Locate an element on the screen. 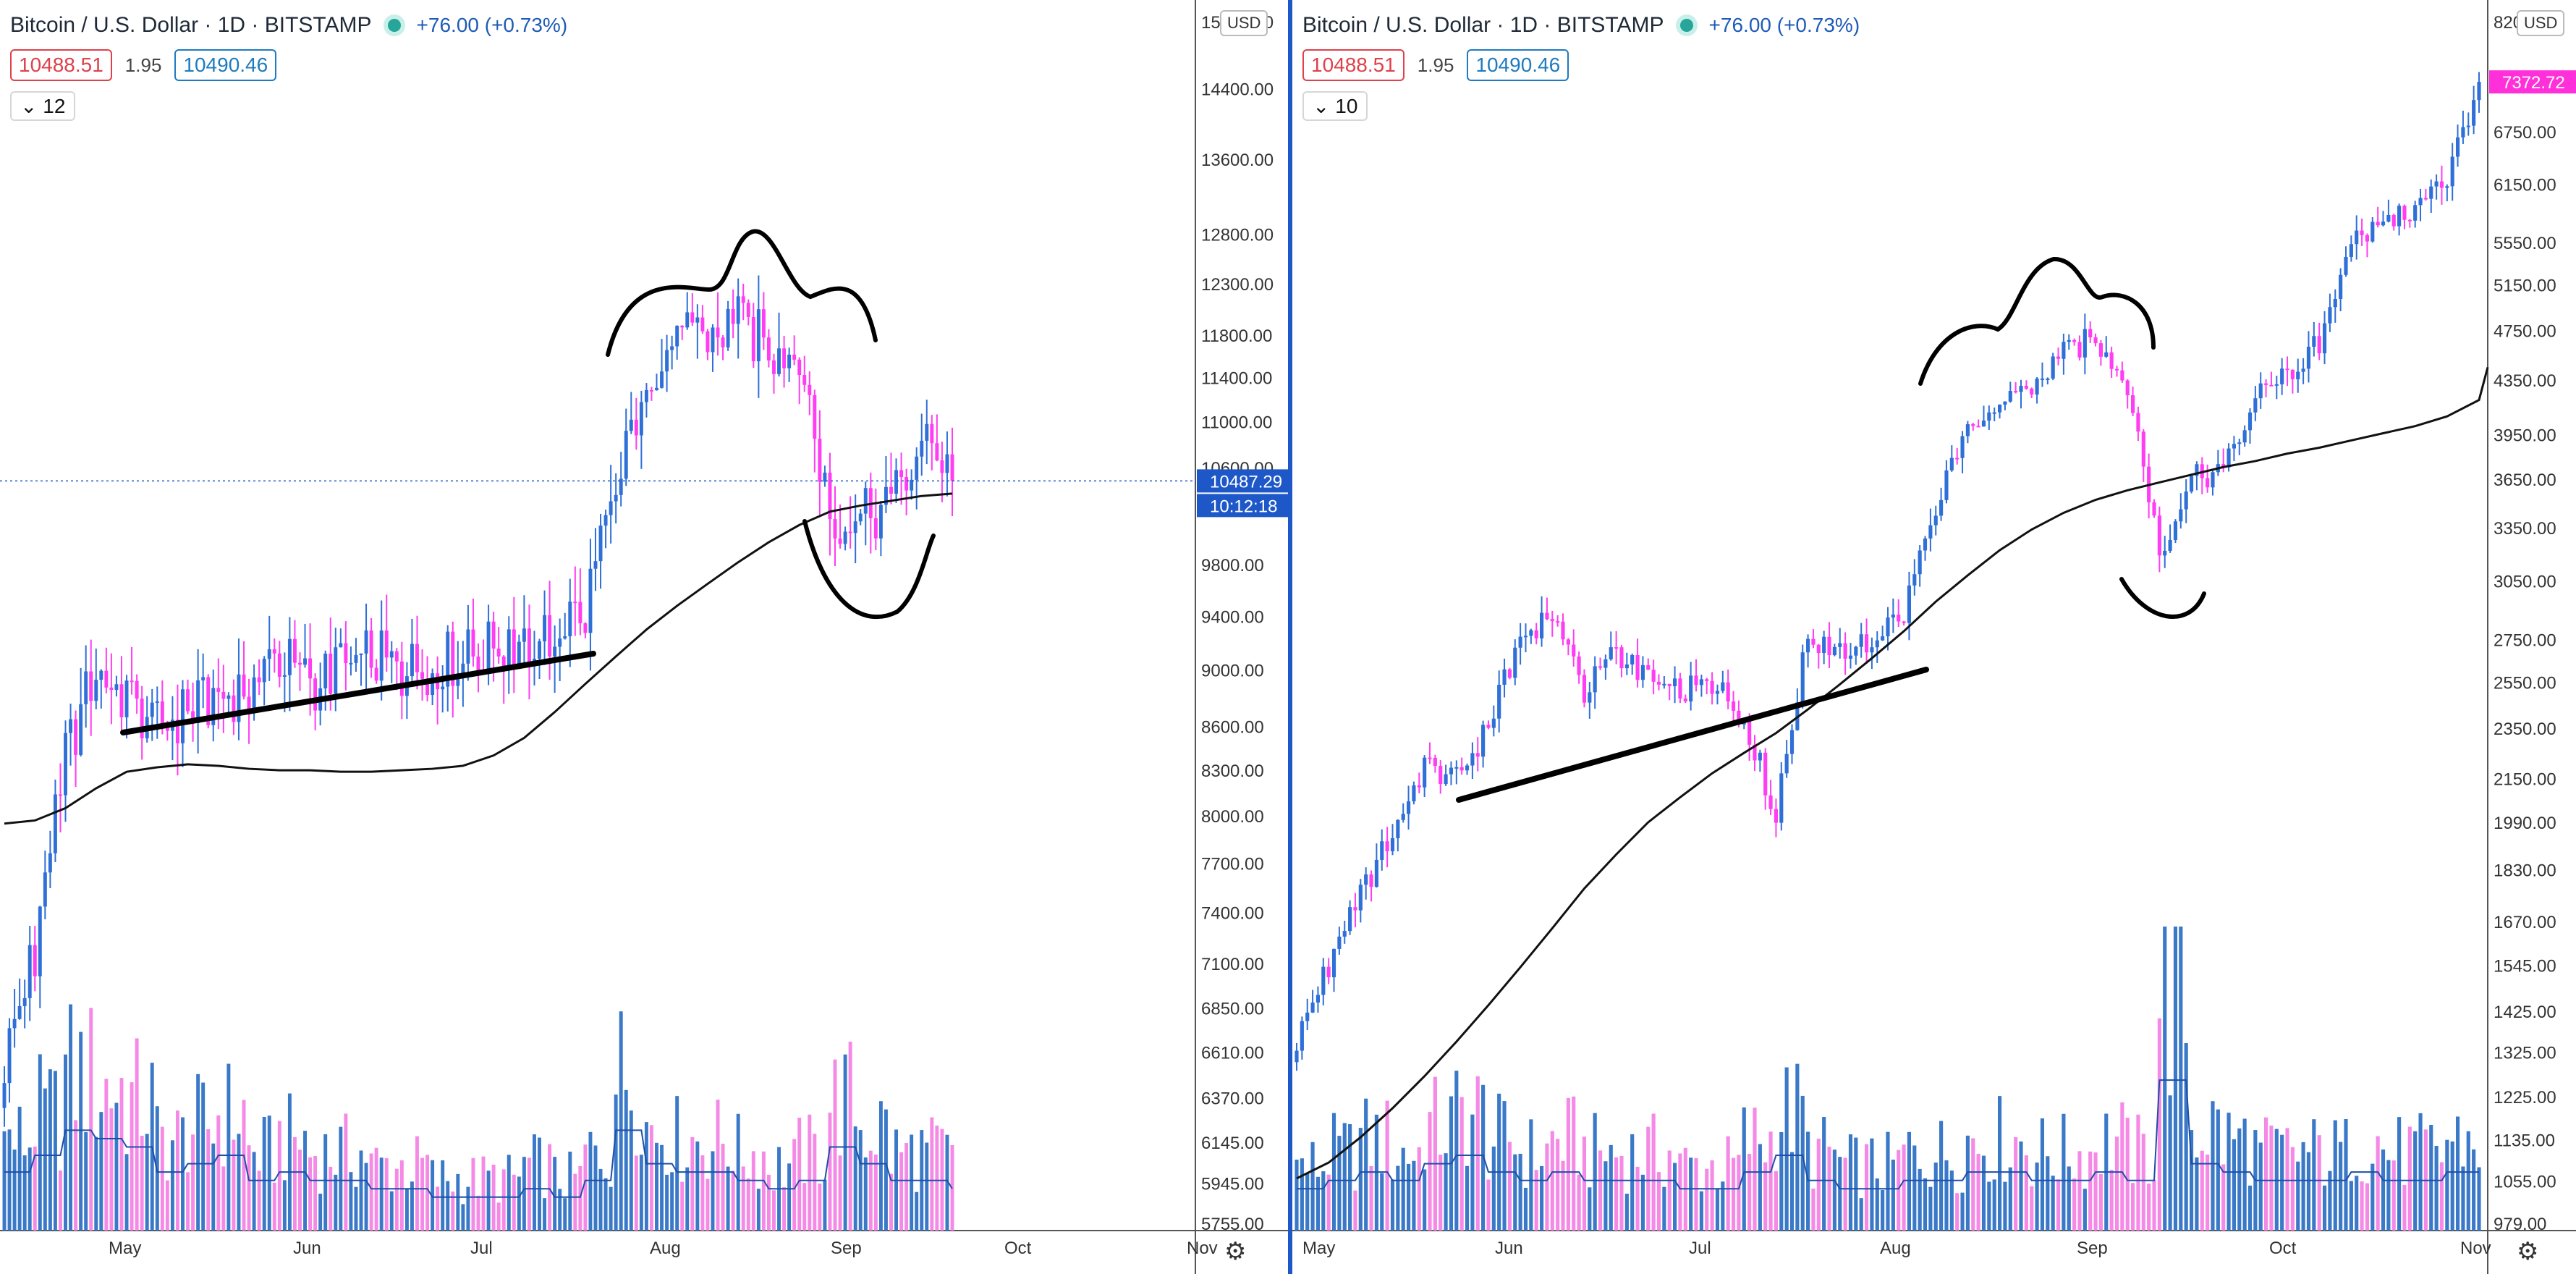 This screenshot has width=2576, height=1274. symbol-title: Bitcoin / U.S. Dollar · 1D · BITSTAMP is located at coordinates (191, 25).